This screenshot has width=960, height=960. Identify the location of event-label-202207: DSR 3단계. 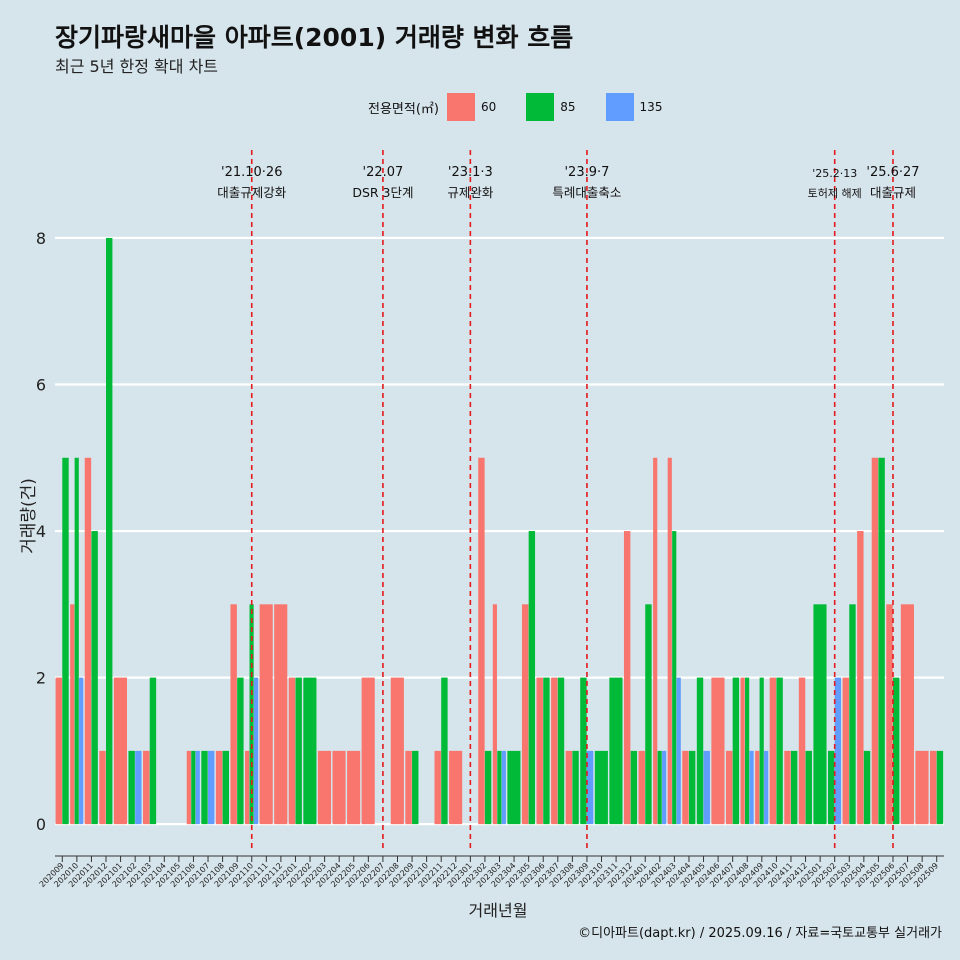
(382, 192).